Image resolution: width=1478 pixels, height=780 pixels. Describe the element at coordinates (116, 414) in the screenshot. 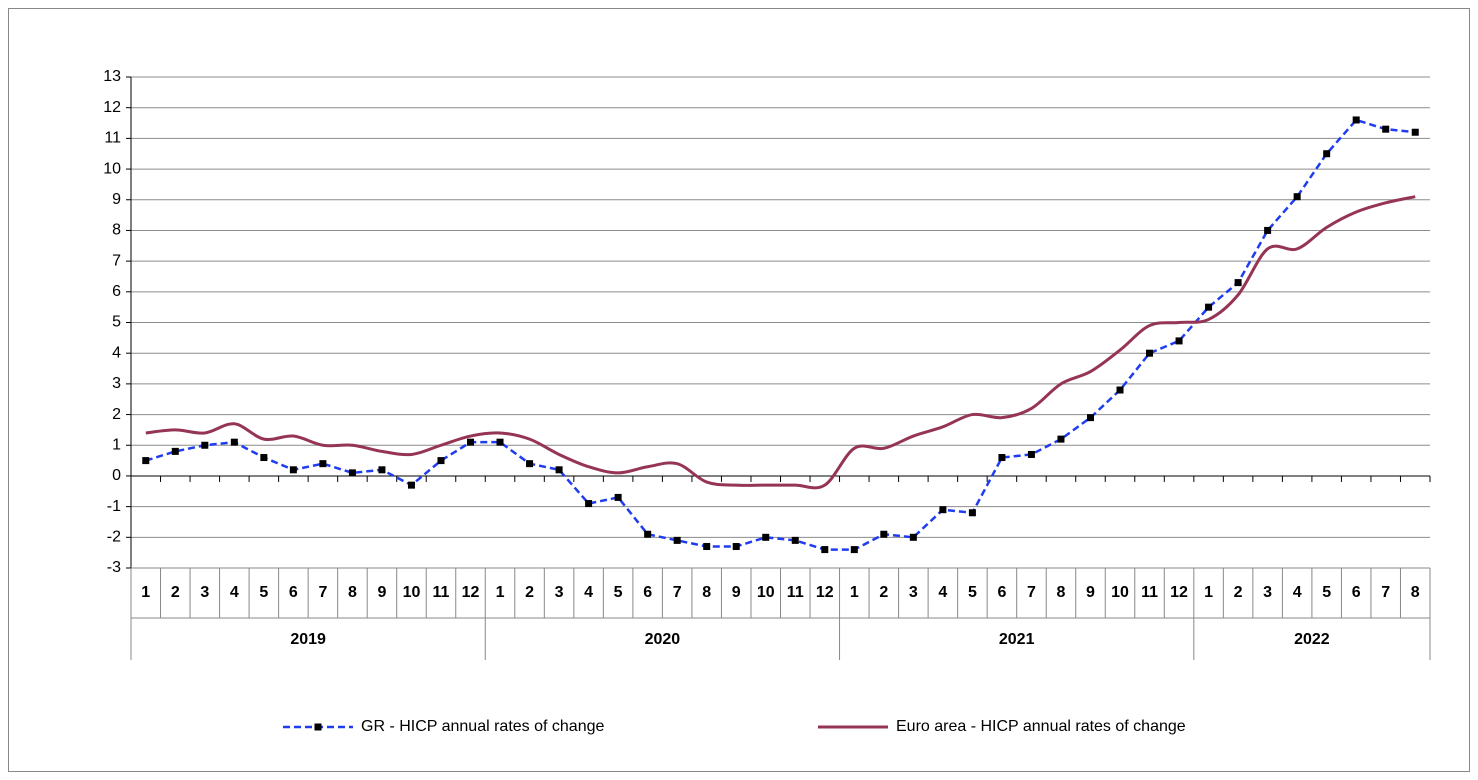

I see `y-tick-label: 2` at that location.